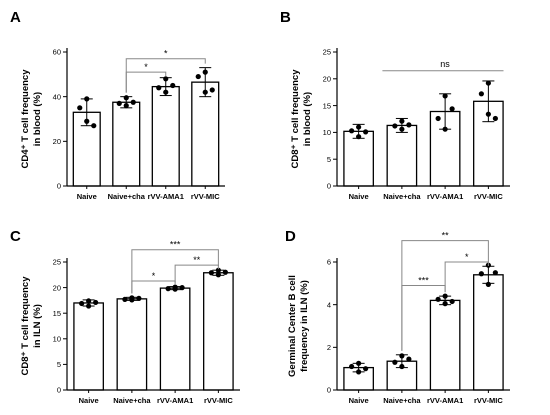 Image resolution: width=550 pixels, height=415 pixels. What do you see at coordinates (423, 280) in the screenshot?
I see `significance-label: ***` at bounding box center [423, 280].